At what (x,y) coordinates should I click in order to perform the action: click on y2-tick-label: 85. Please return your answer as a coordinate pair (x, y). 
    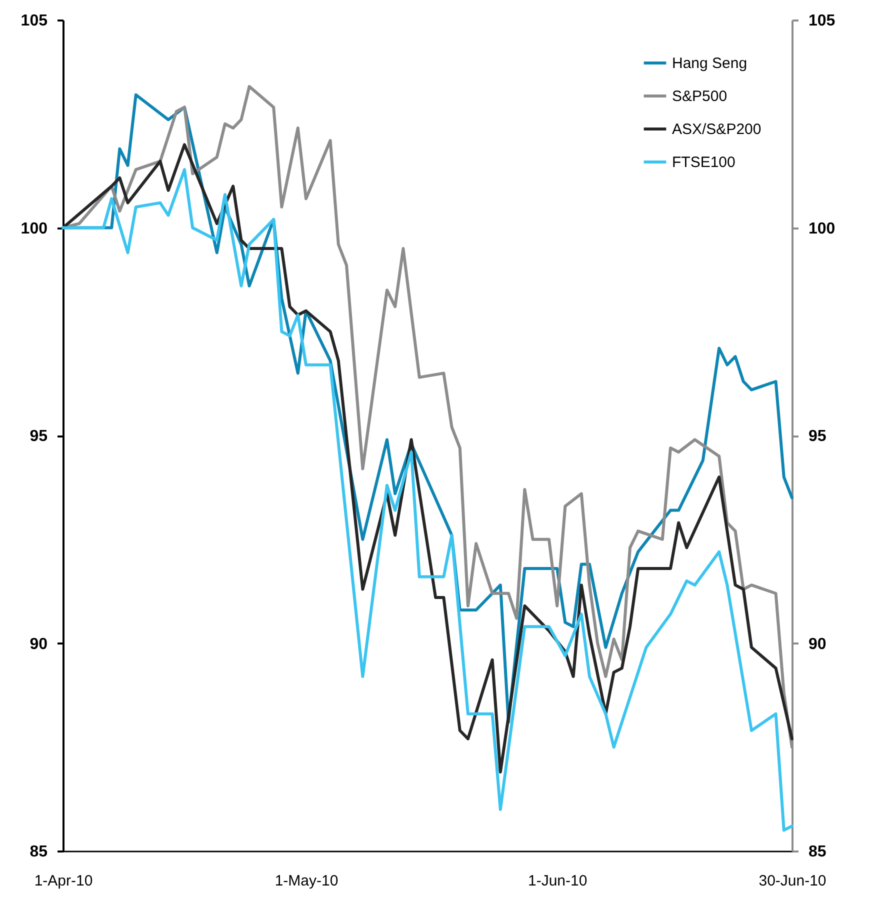
    Looking at the image, I should click on (817, 852).